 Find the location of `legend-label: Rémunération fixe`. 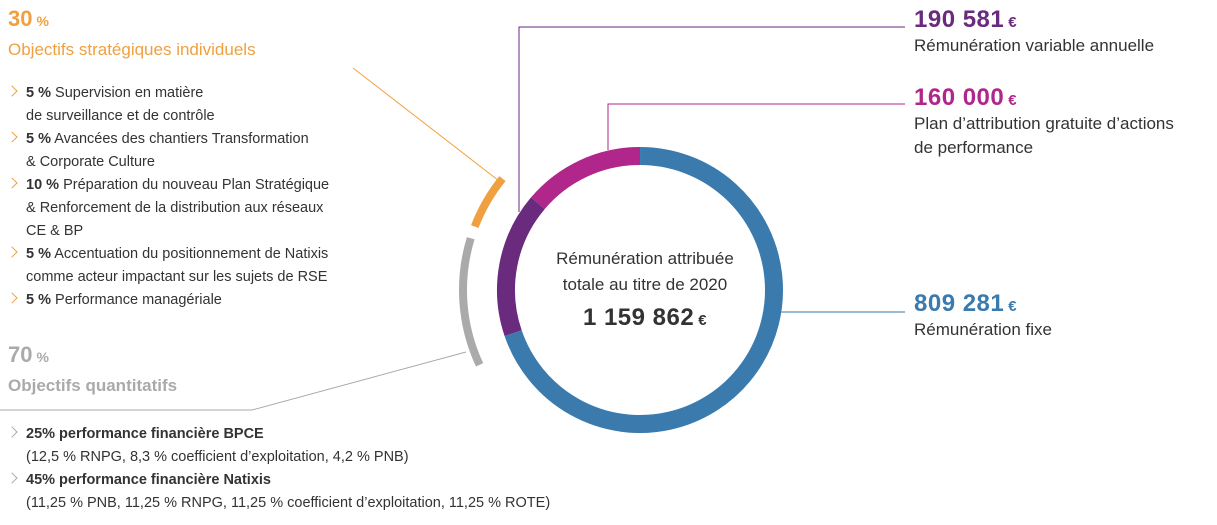

legend-label: Rémunération fixe is located at coordinates (983, 329).